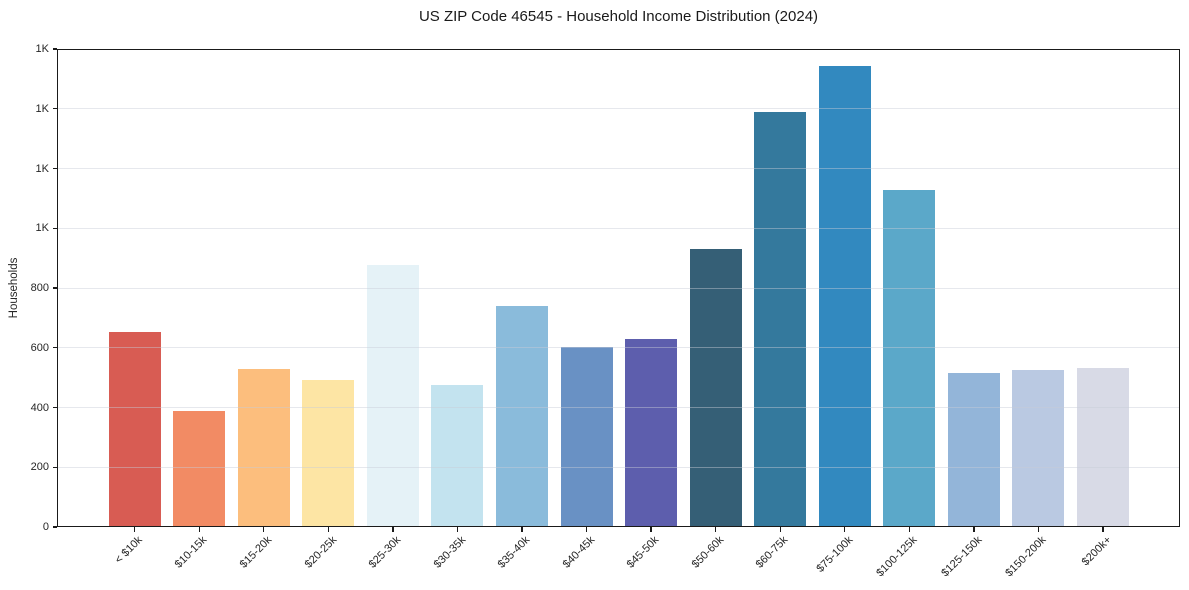 This screenshot has height=590, width=1189. I want to click on bar-$40-45k, so click(586, 436).